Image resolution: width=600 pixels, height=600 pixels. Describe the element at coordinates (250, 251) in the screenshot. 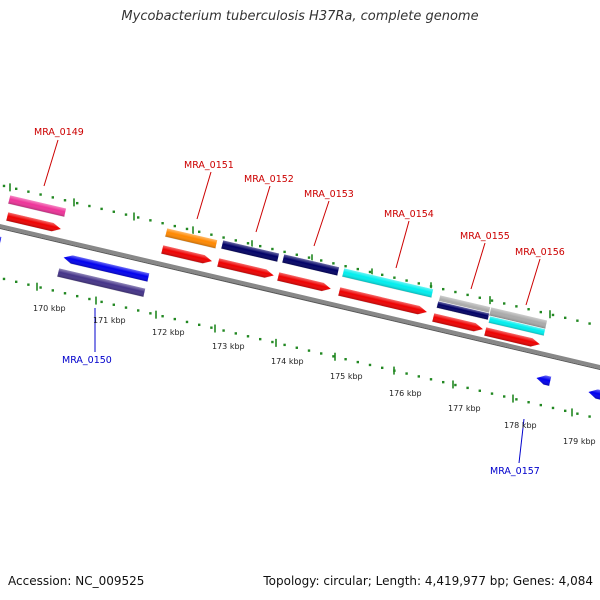

I see `cog-box-mra0152-shade` at that location.